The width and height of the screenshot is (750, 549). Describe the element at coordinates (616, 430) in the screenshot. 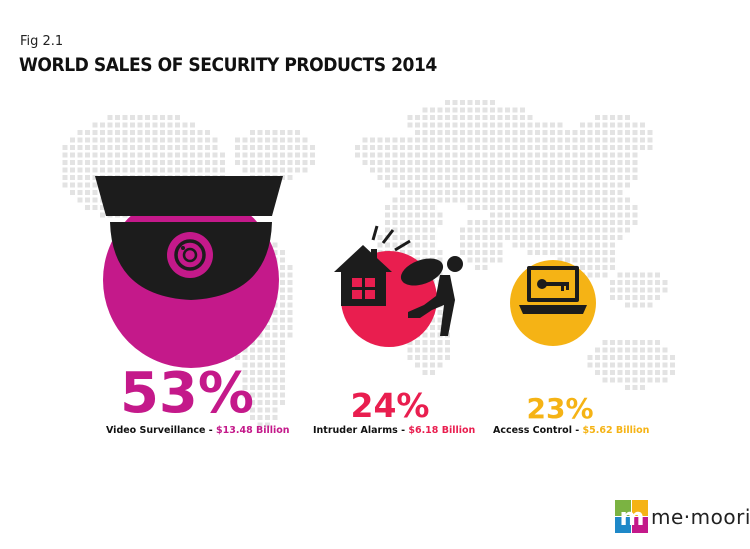

I see `access-control-value: $5.62 Billion` at that location.